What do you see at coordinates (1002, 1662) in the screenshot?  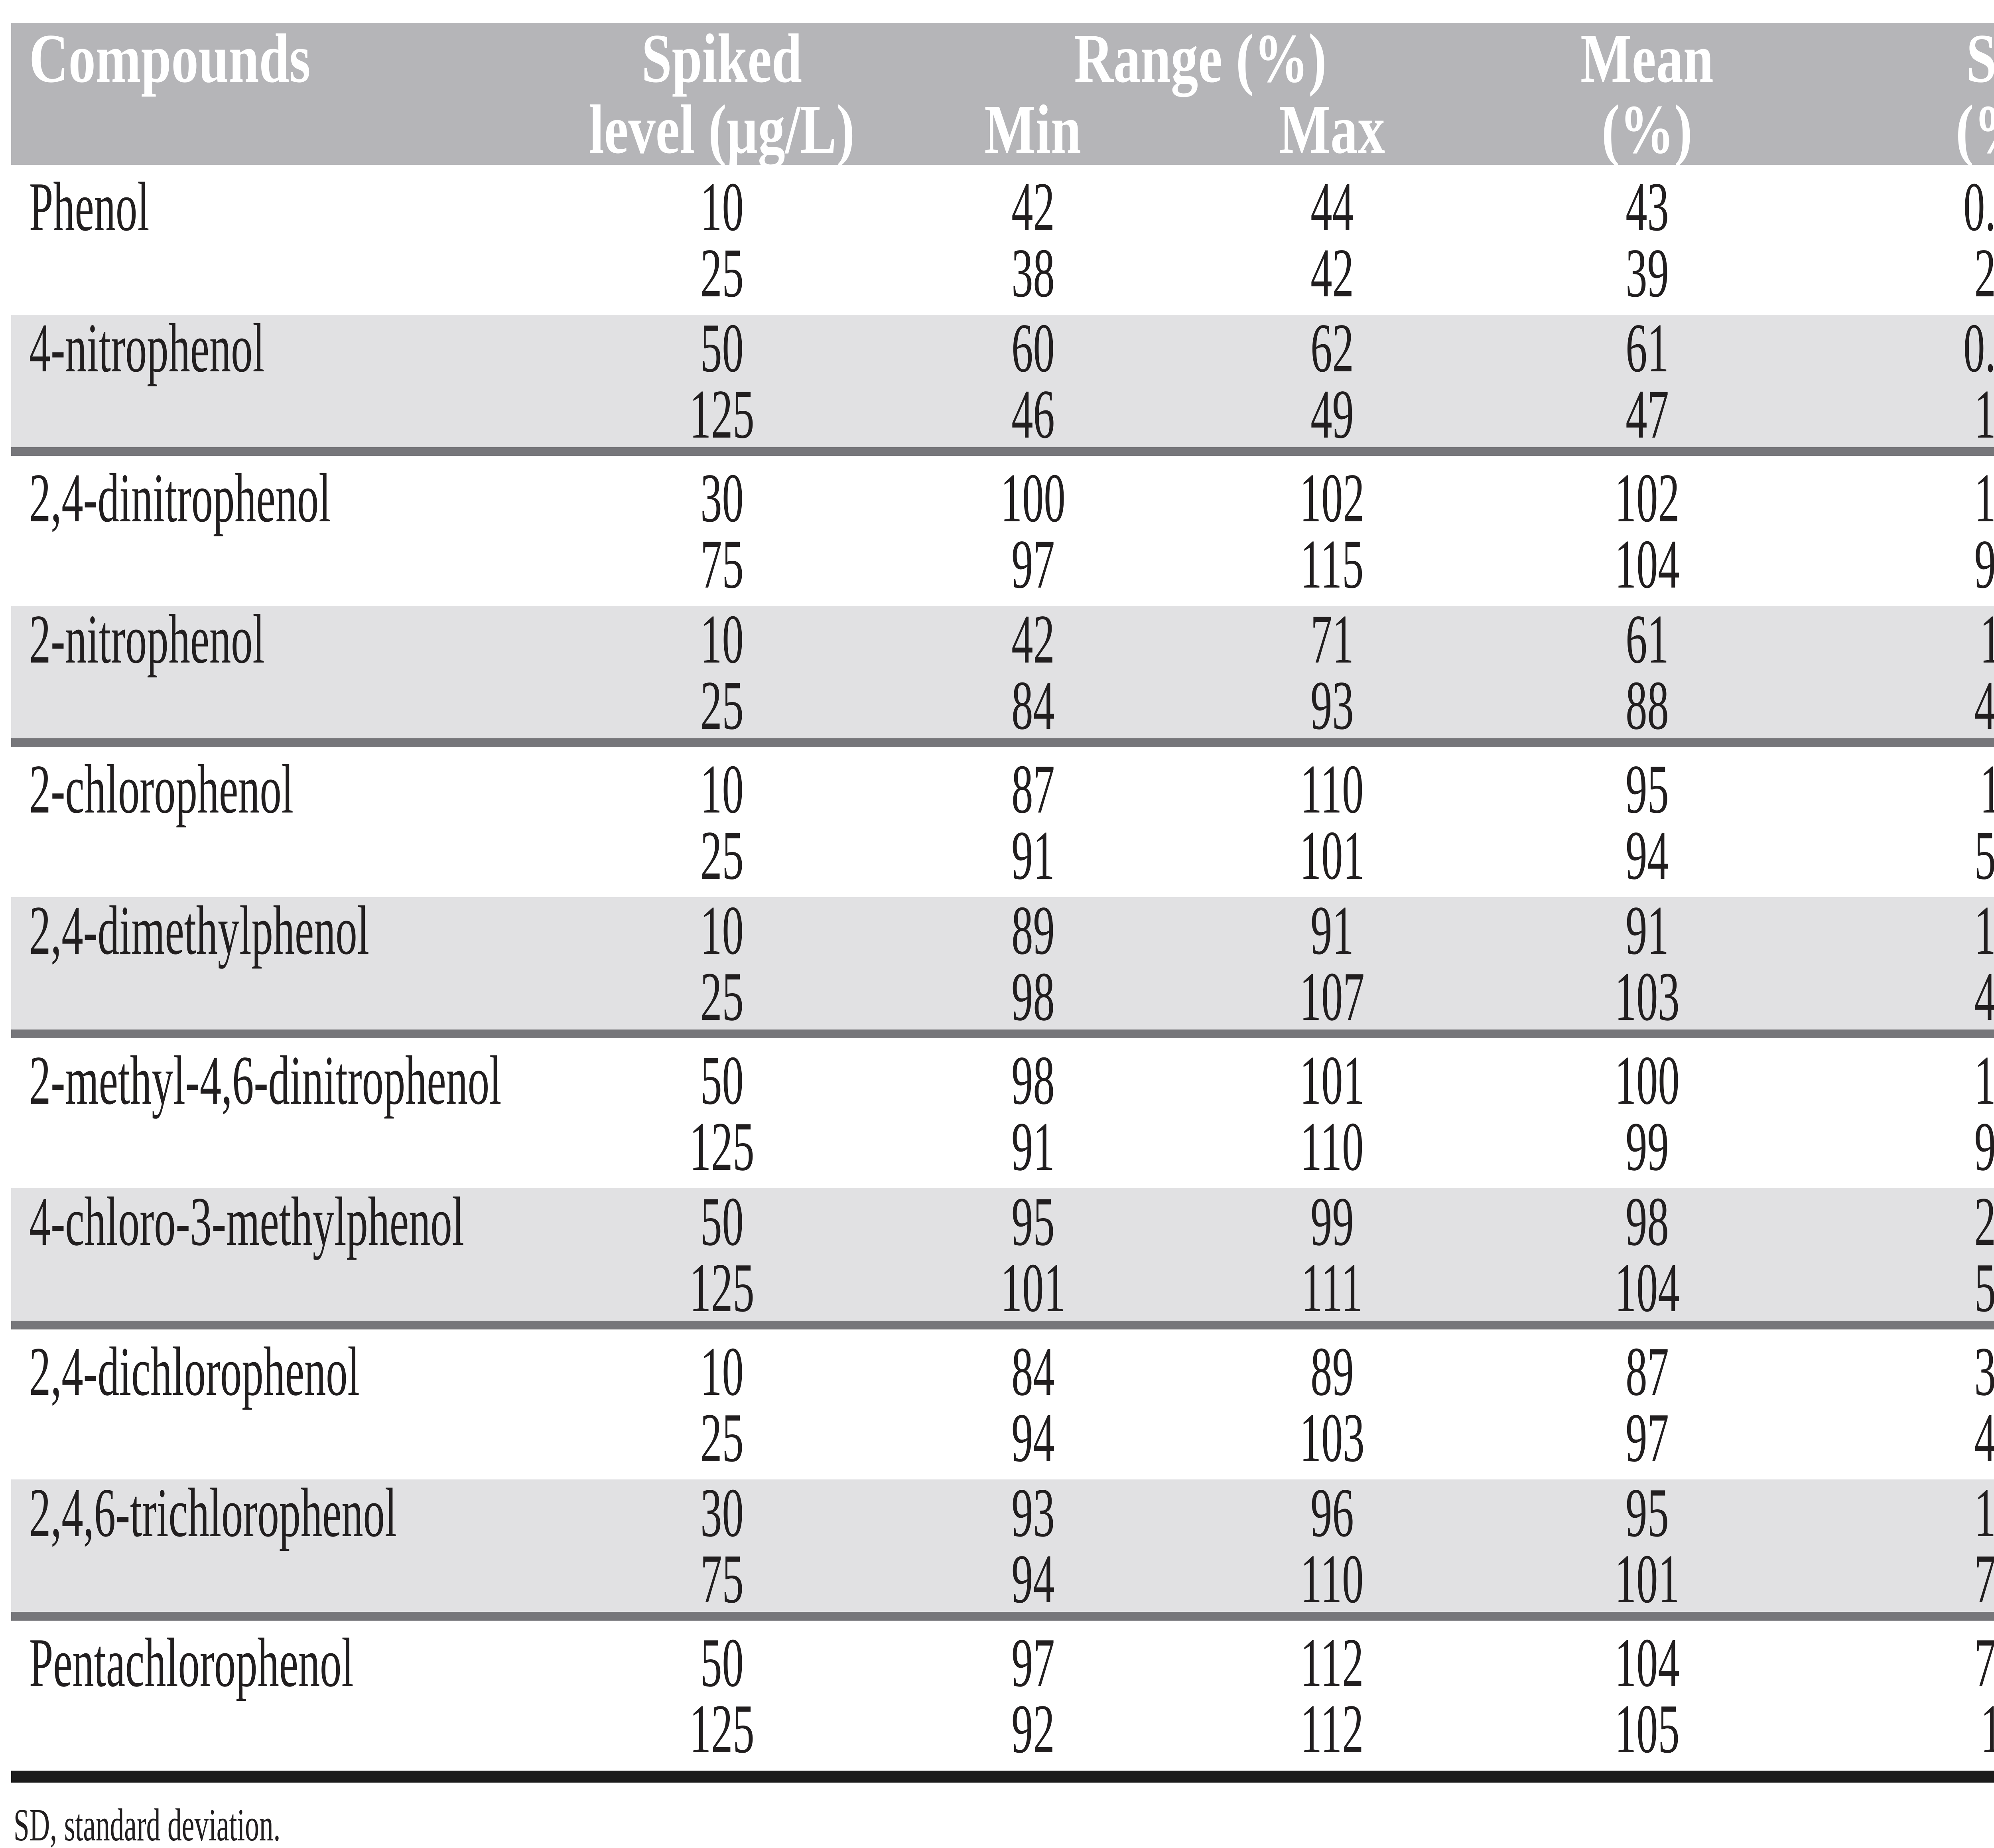 I see `table-row: Pentachlorophenol 50 97 112 104 7.5` at bounding box center [1002, 1662].